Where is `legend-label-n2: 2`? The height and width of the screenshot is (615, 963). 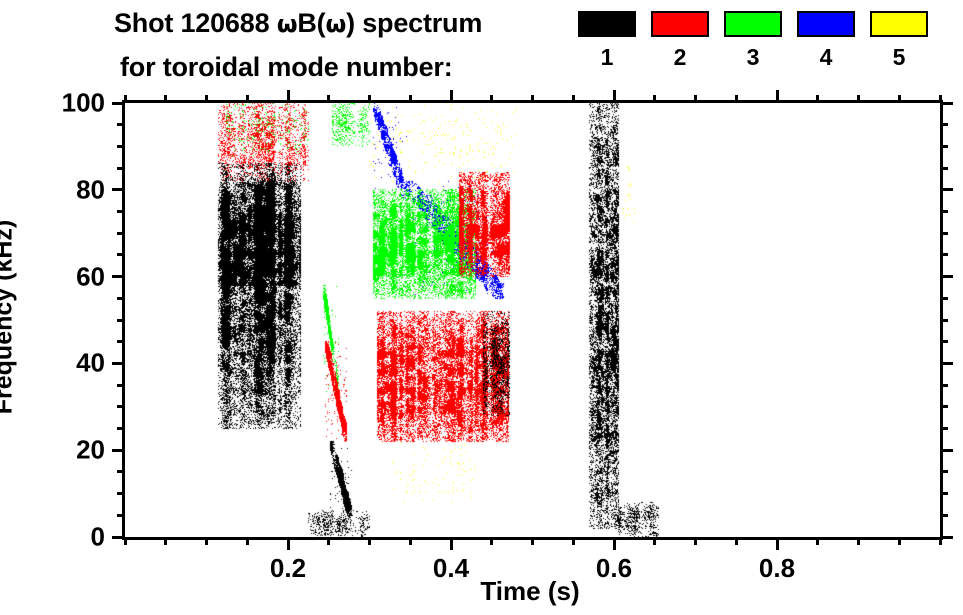
legend-label-n2: 2 is located at coordinates (680, 57).